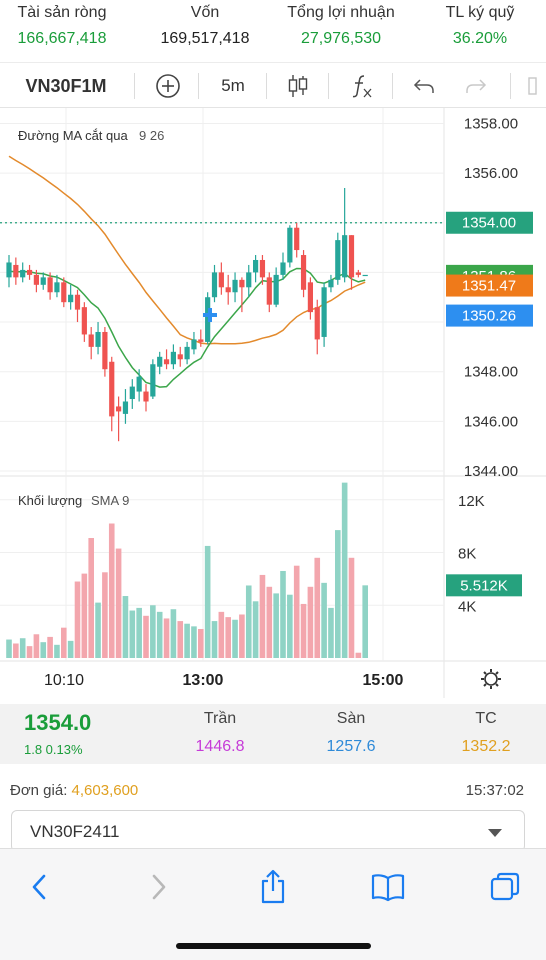 This screenshot has width=546, height=960. What do you see at coordinates (480, 26) in the screenshot?
I see `summary-margin-ratio: TL ký quỹ 36.20%` at bounding box center [480, 26].